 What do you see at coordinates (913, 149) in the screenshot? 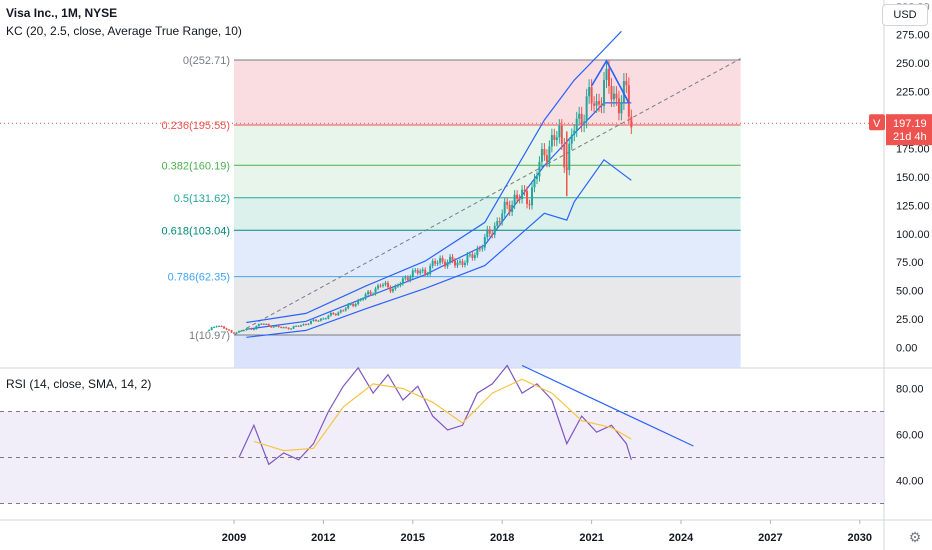
I see `price-tick-label: 175.00` at bounding box center [913, 149].